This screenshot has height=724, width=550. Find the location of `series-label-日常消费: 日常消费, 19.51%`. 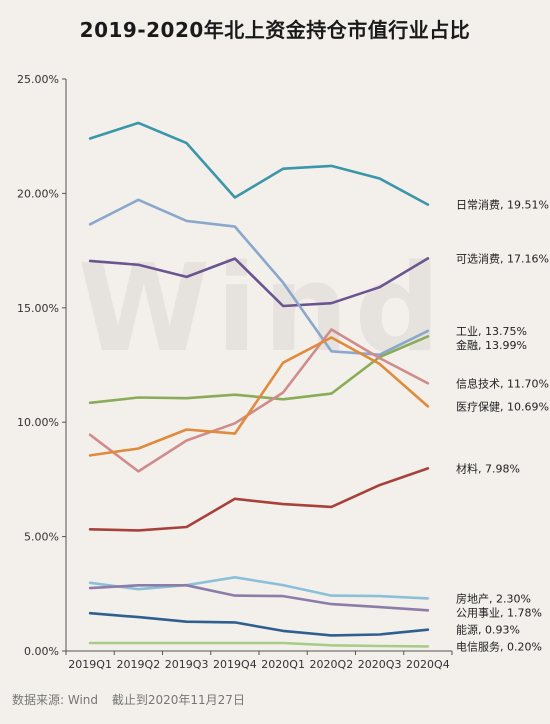

series-label-日常消费: 日常消费, 19.51% is located at coordinates (502, 205).